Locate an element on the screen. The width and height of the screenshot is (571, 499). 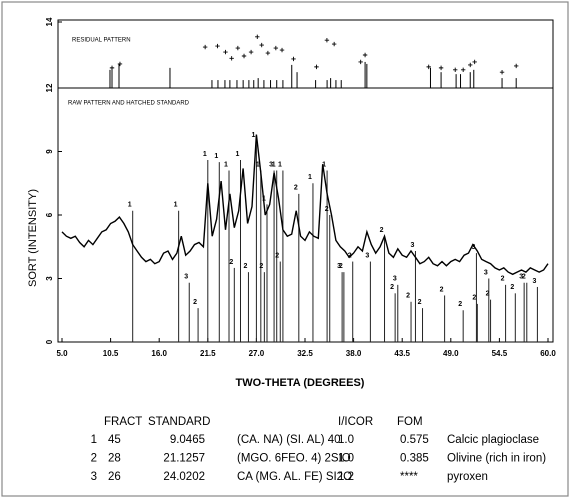
x-axis-label: TWO-THETA (DEGREES) is located at coordinates (300, 383).